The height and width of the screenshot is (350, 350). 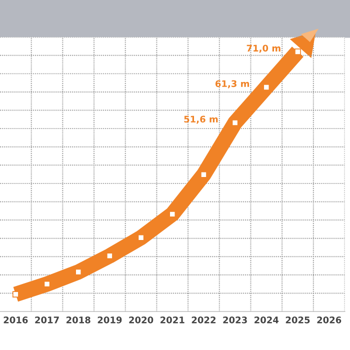 I want to click on x-tick-label: 2023, so click(x=235, y=320).